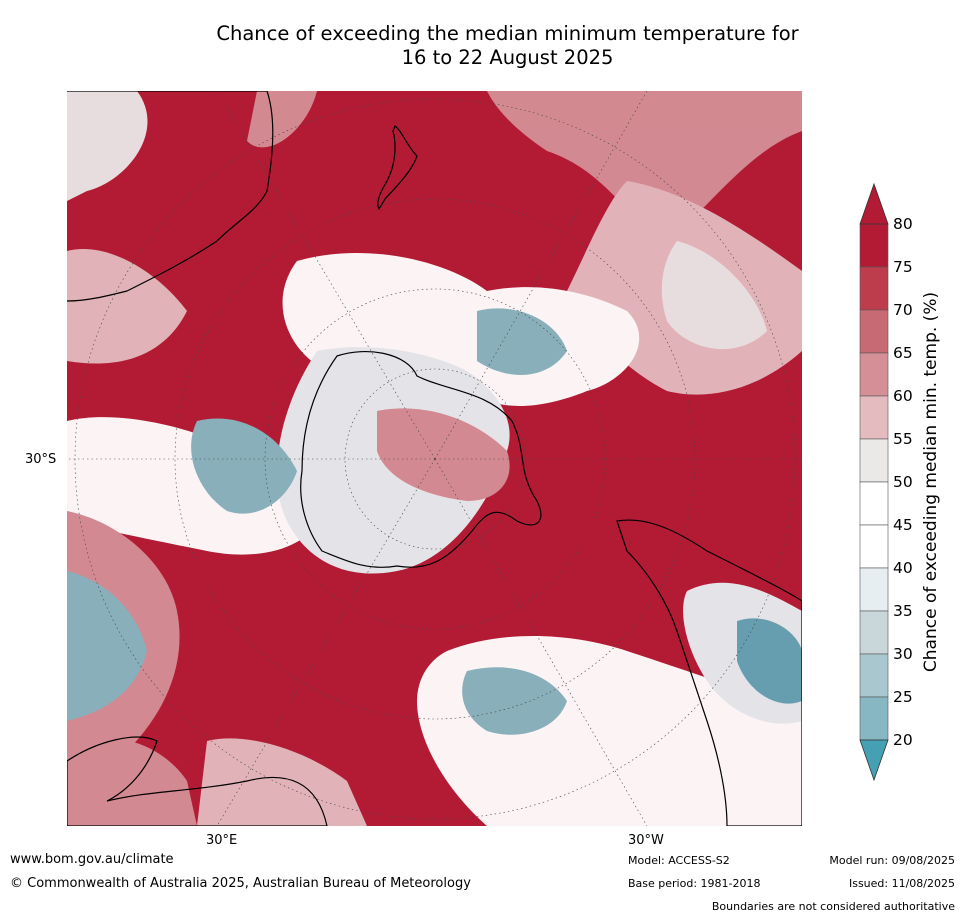 Image resolution: width=965 pixels, height=919 pixels. I want to click on colorbar, so click(874, 482).